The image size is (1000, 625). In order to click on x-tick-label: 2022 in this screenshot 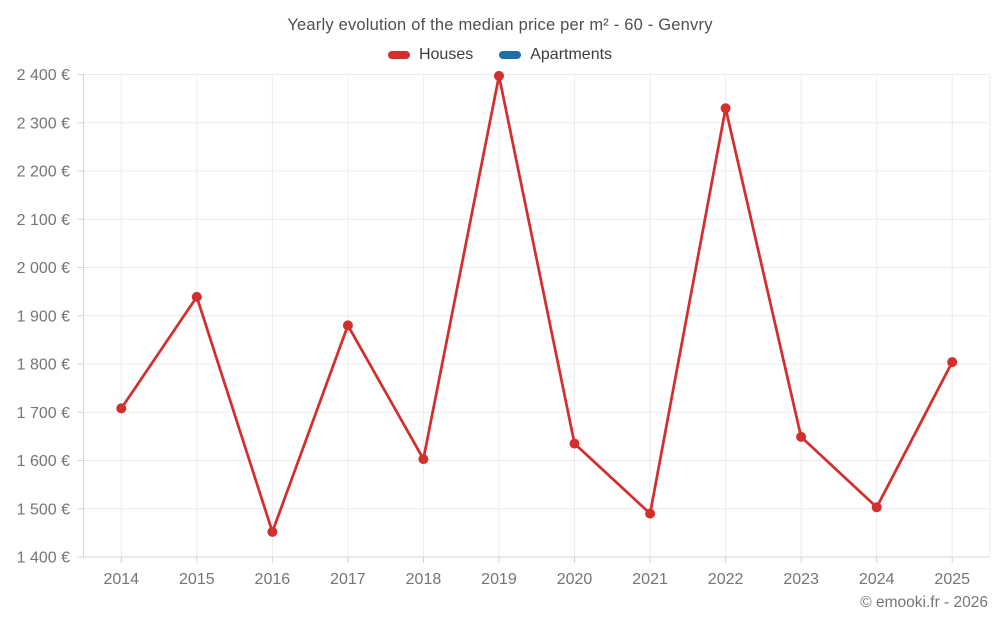, I will do `click(726, 579)`.